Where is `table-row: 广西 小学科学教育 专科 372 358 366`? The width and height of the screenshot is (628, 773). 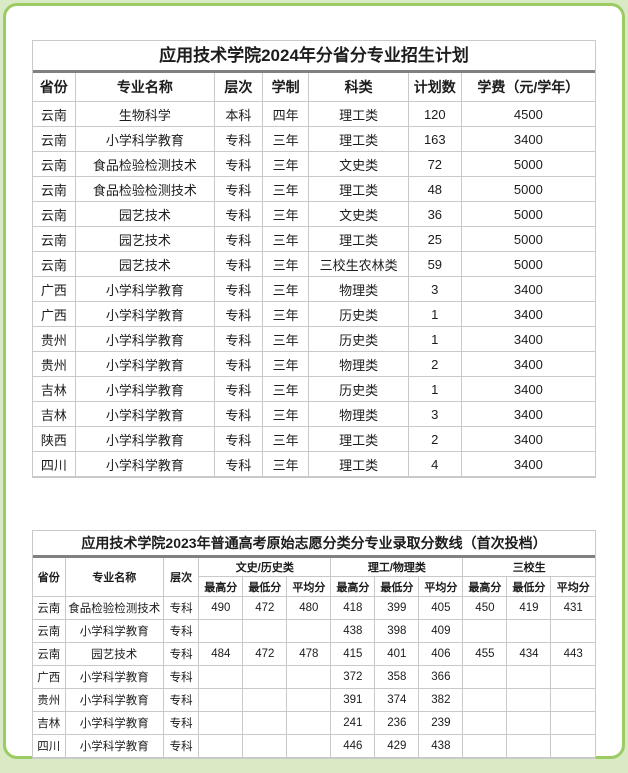 table-row: 广西 小学科学教育 专科 372 358 366 is located at coordinates (314, 677).